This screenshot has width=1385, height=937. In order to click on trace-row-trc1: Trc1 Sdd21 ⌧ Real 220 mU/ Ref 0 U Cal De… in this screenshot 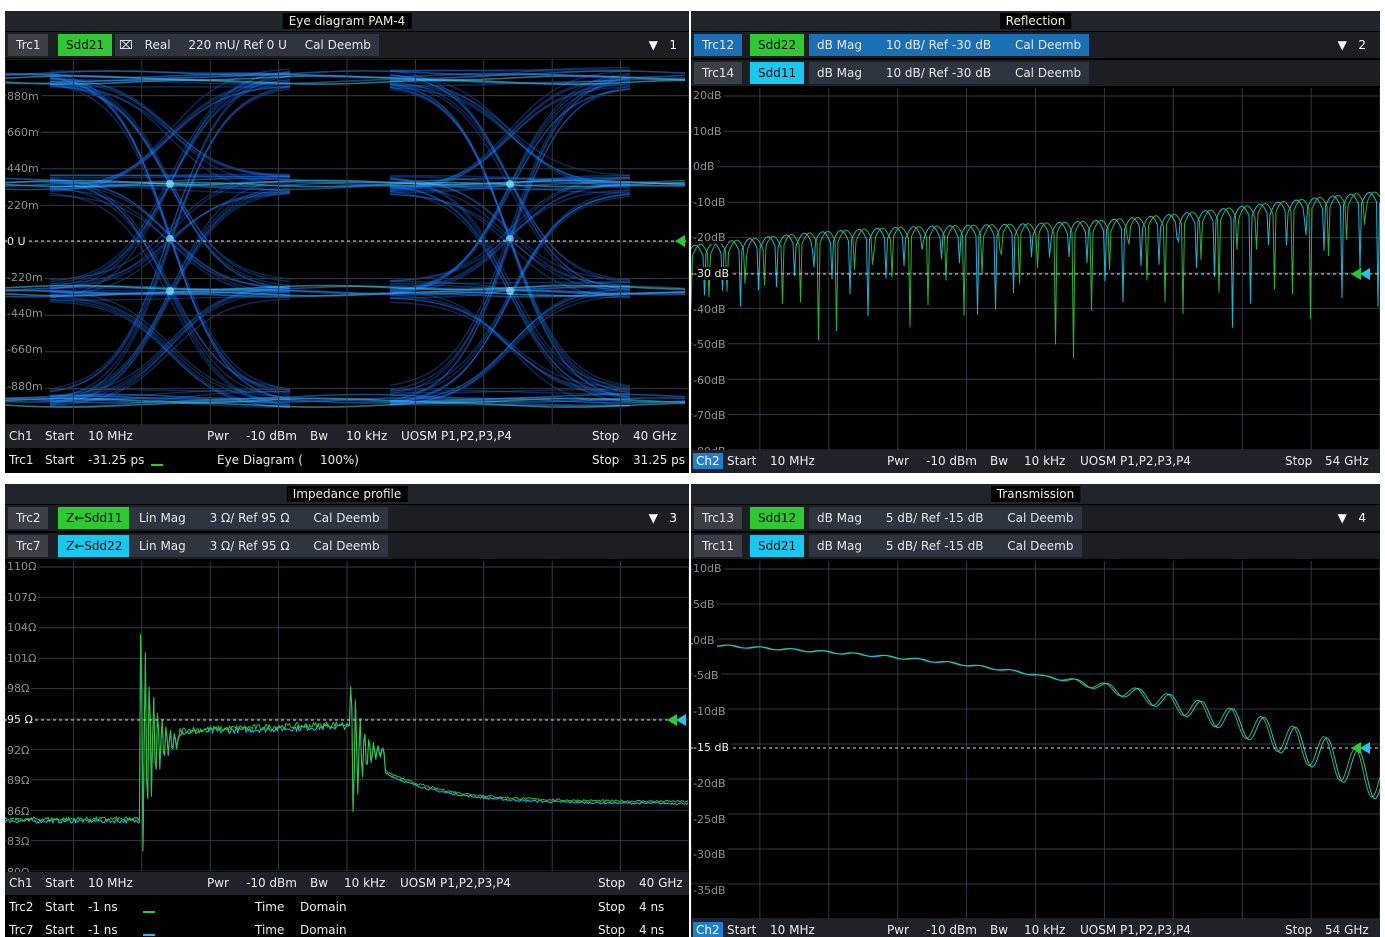, I will do `click(347, 45)`.